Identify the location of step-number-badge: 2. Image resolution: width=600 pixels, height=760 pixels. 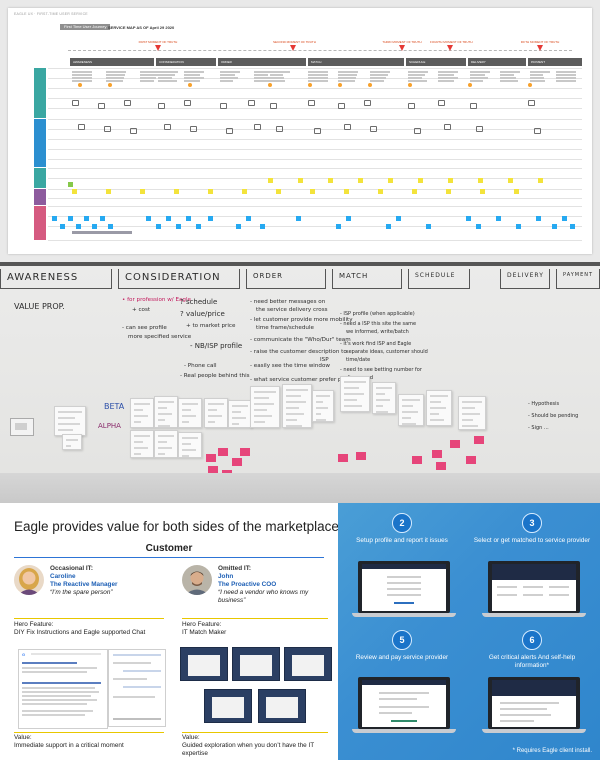
(402, 523).